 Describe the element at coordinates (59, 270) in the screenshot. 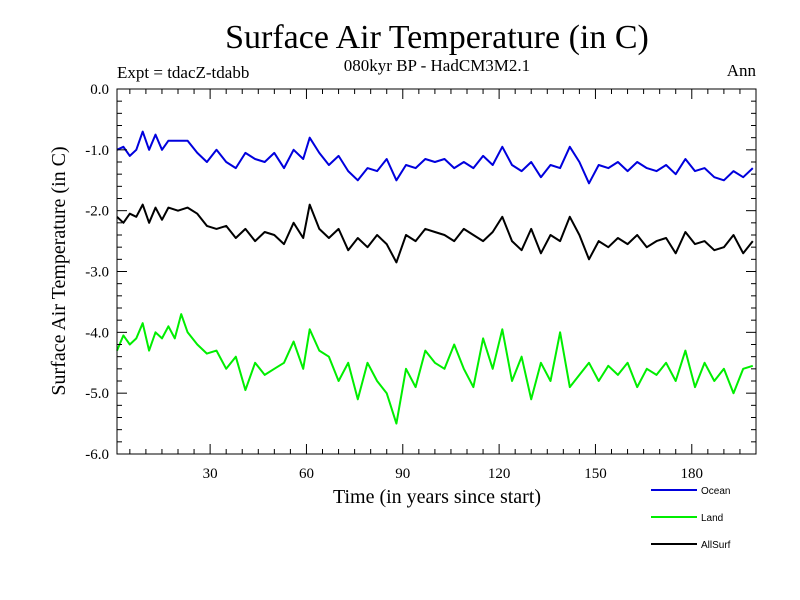

I see `y-axis-label: Surface Air Temperature (in C)` at that location.